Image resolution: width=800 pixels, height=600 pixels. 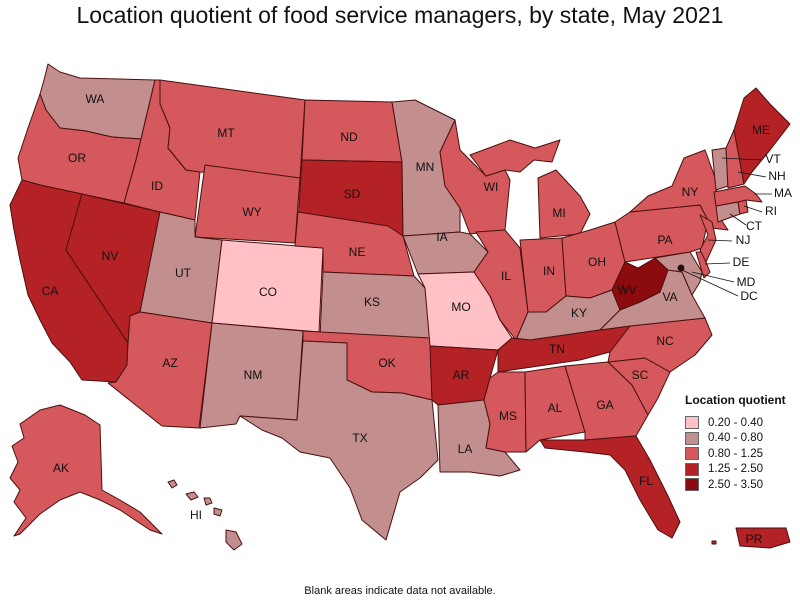 I want to click on legend-item: 0.40 - 0.80, so click(x=741, y=439).